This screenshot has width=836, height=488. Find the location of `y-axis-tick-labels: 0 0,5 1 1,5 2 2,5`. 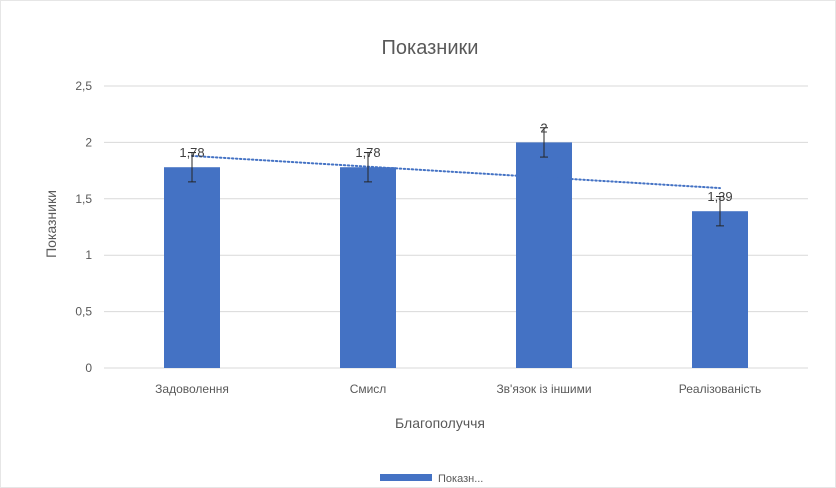

y-axis-tick-labels: 0 0,5 1 1,5 2 2,5 is located at coordinates (83, 227).